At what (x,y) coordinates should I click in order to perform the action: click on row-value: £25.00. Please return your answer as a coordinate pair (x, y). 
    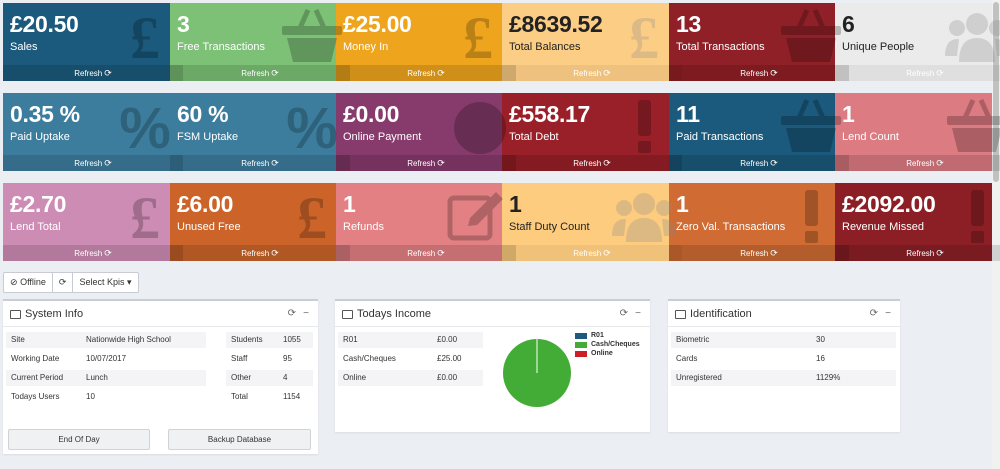
    Looking at the image, I should click on (449, 358).